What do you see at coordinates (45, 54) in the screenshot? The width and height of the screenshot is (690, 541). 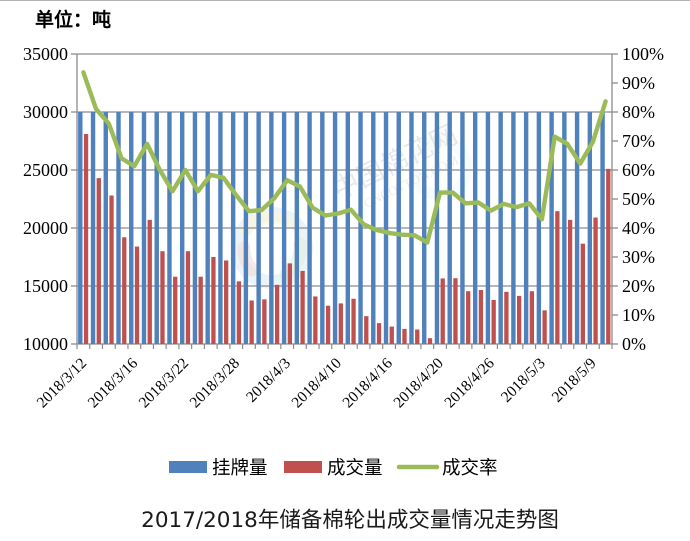 I see `y-axis-left-tick-label: 35000` at bounding box center [45, 54].